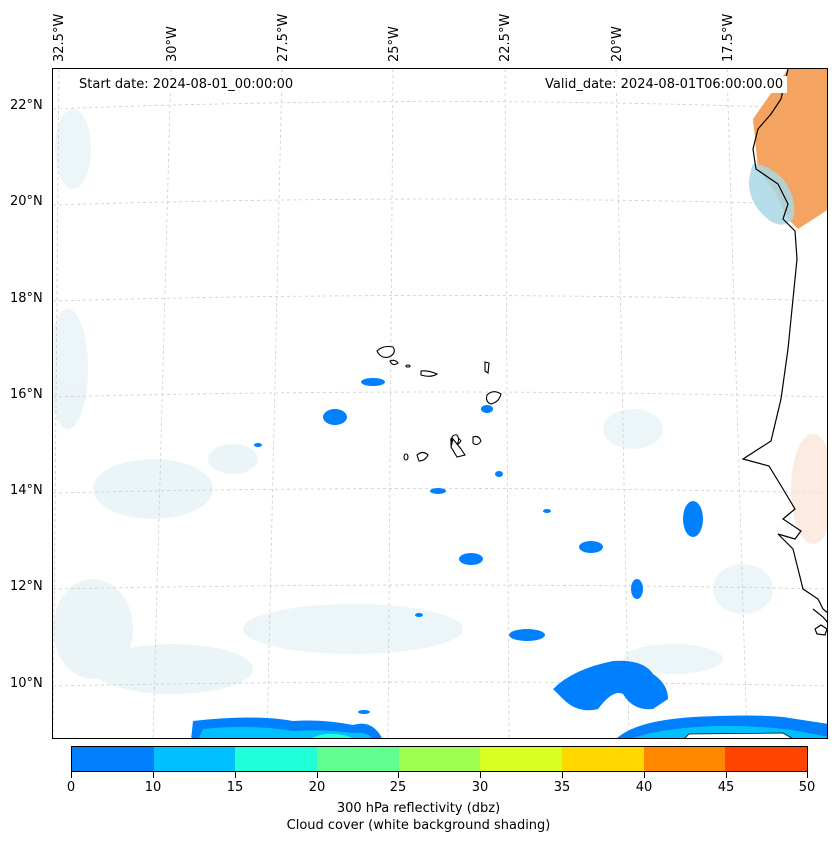 The width and height of the screenshot is (837, 843). What do you see at coordinates (172, 44) in the screenshot?
I see `lon-label-30w: 30°W` at bounding box center [172, 44].